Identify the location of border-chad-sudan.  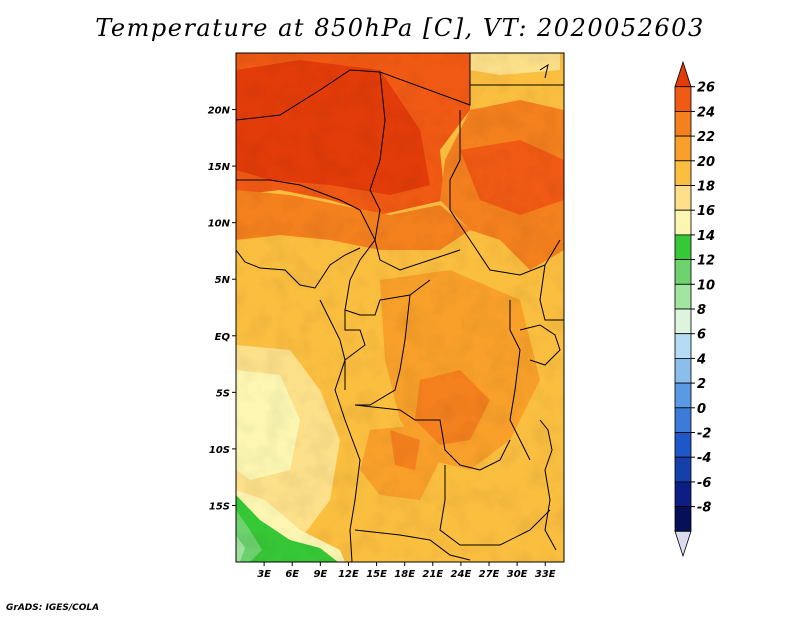
(505, 193).